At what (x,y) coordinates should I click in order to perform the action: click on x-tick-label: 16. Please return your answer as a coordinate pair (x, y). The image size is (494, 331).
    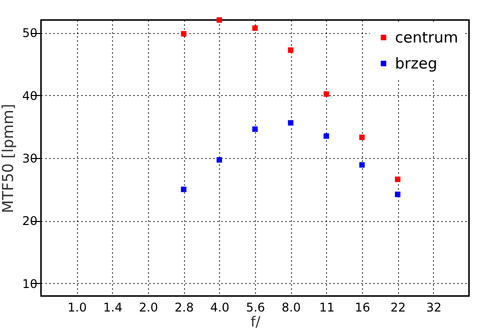
    Looking at the image, I should click on (362, 307).